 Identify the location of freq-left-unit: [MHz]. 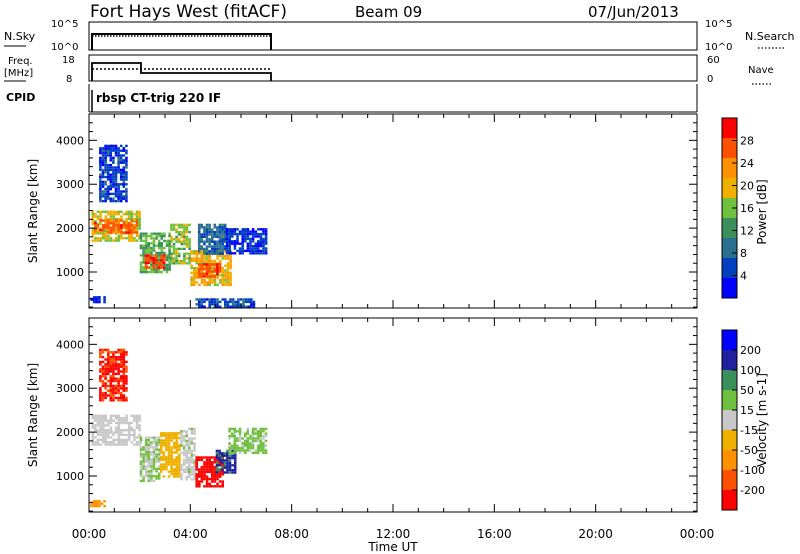
(18, 73).